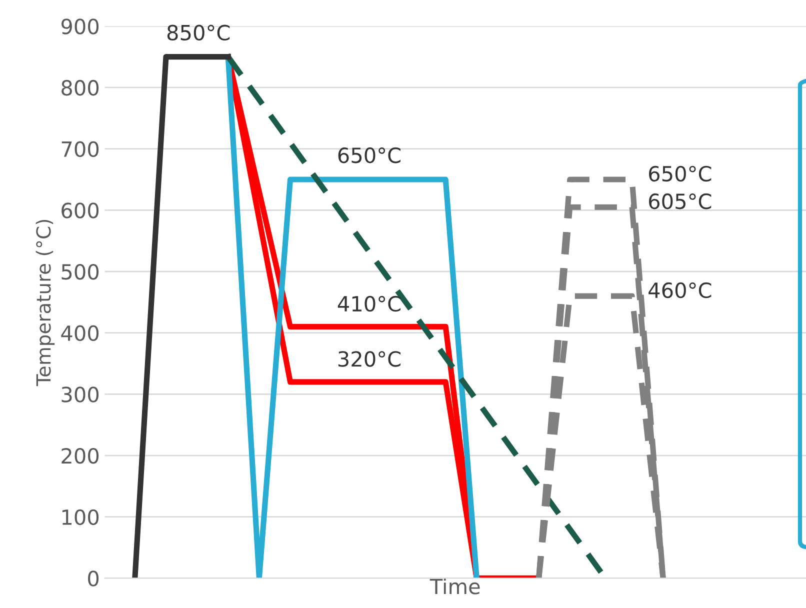 This screenshot has width=806, height=608. I want to click on y-tick-label: 300, so click(80, 394).